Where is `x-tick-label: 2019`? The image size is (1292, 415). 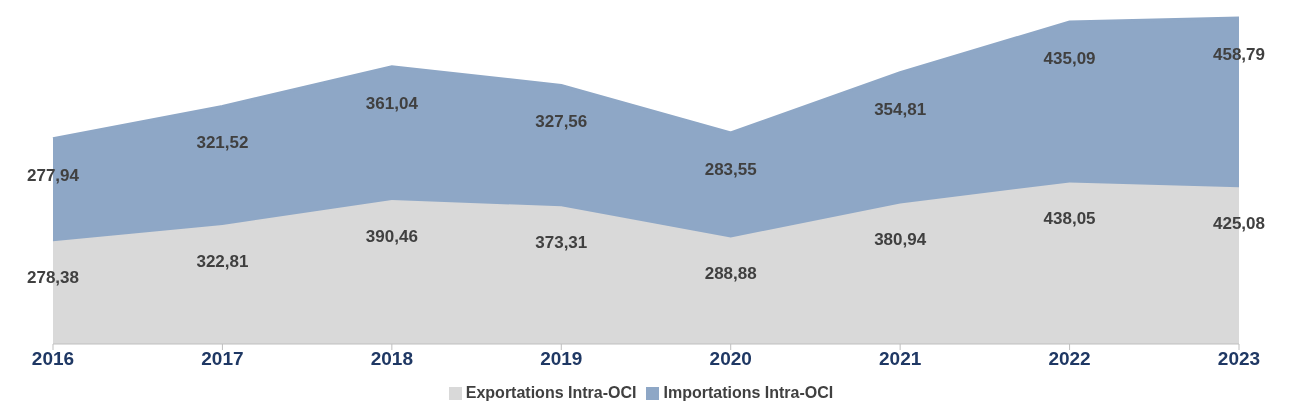
x-tick-label: 2019 is located at coordinates (561, 359).